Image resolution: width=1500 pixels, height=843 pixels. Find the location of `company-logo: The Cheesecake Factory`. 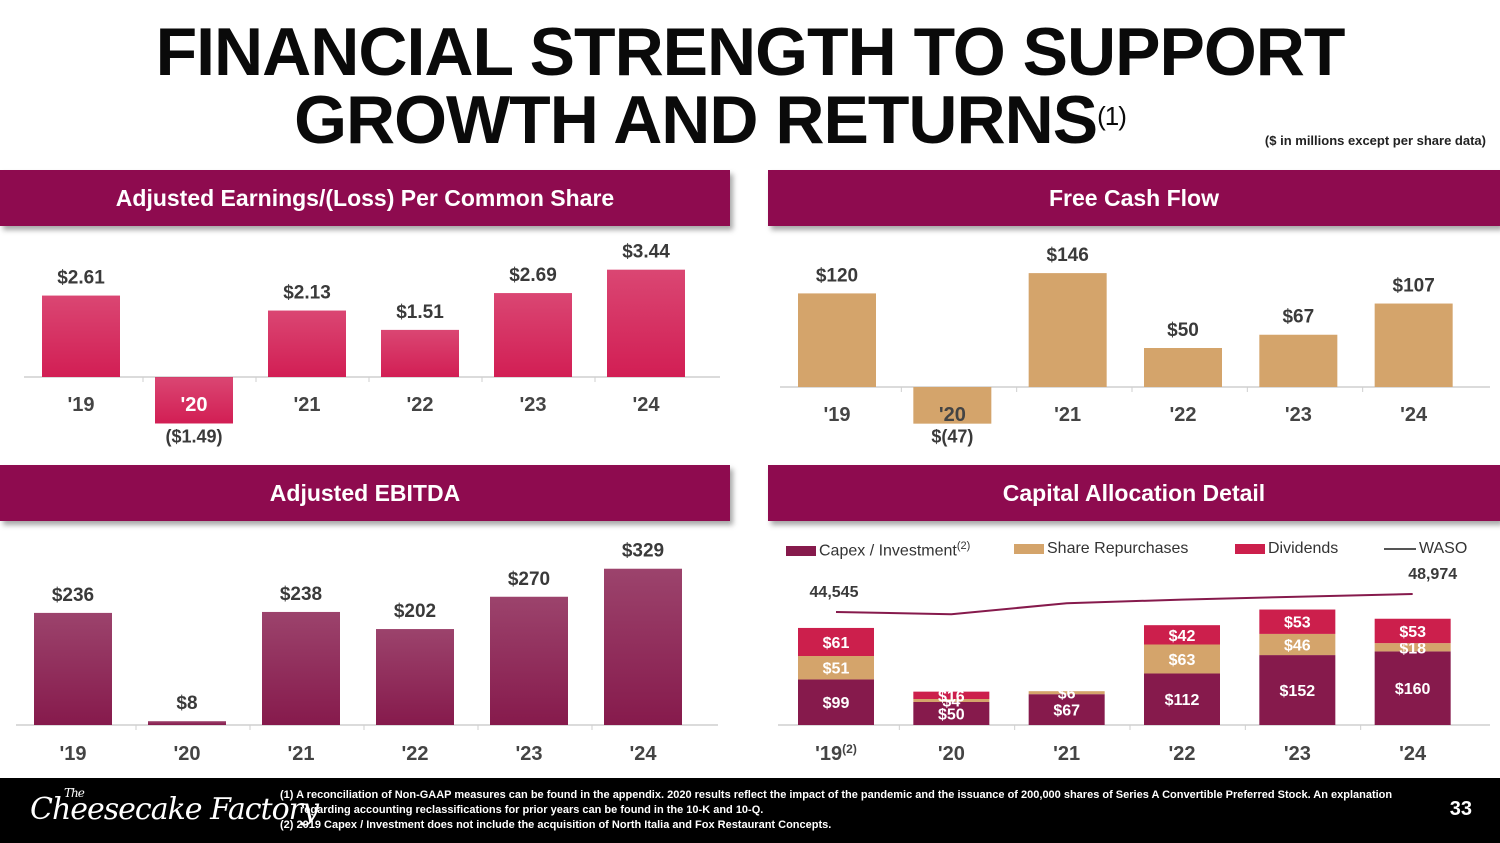

company-logo: The Cheesecake Factory is located at coordinates (174, 806).